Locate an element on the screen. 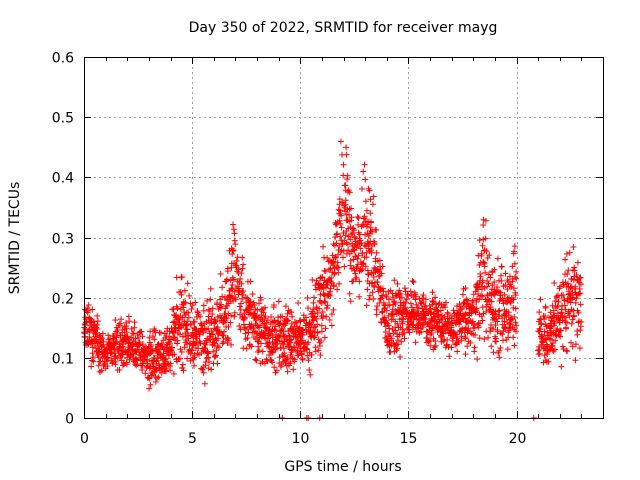 Image resolution: width=640 pixels, height=480 pixels. x-tick-label: 5 is located at coordinates (192, 439).